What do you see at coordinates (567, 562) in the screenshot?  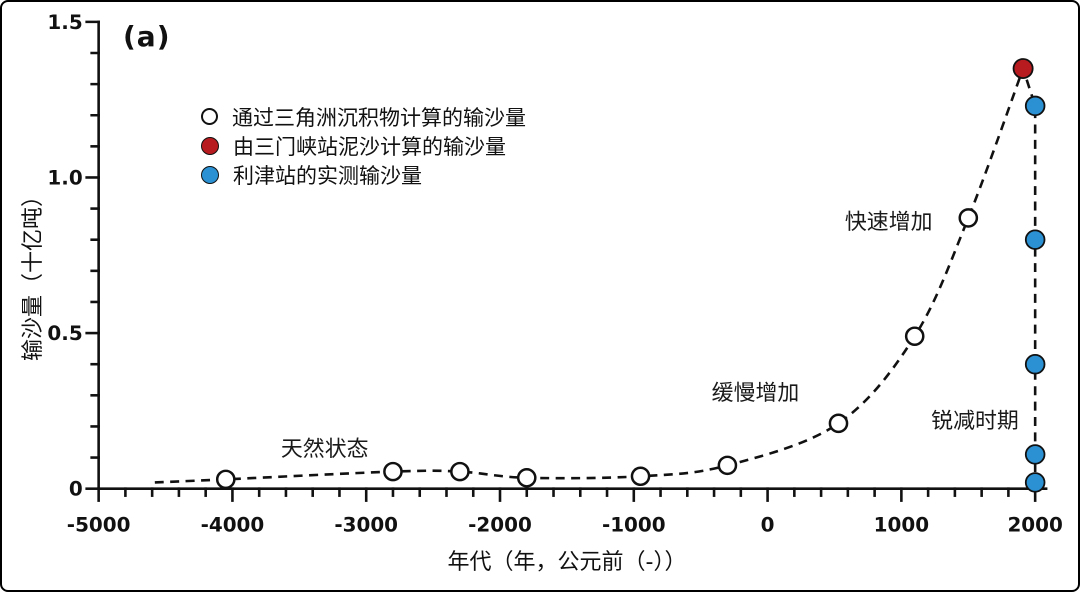 I see `x-axis-title: 年代（年，公元前（-））` at bounding box center [567, 562].